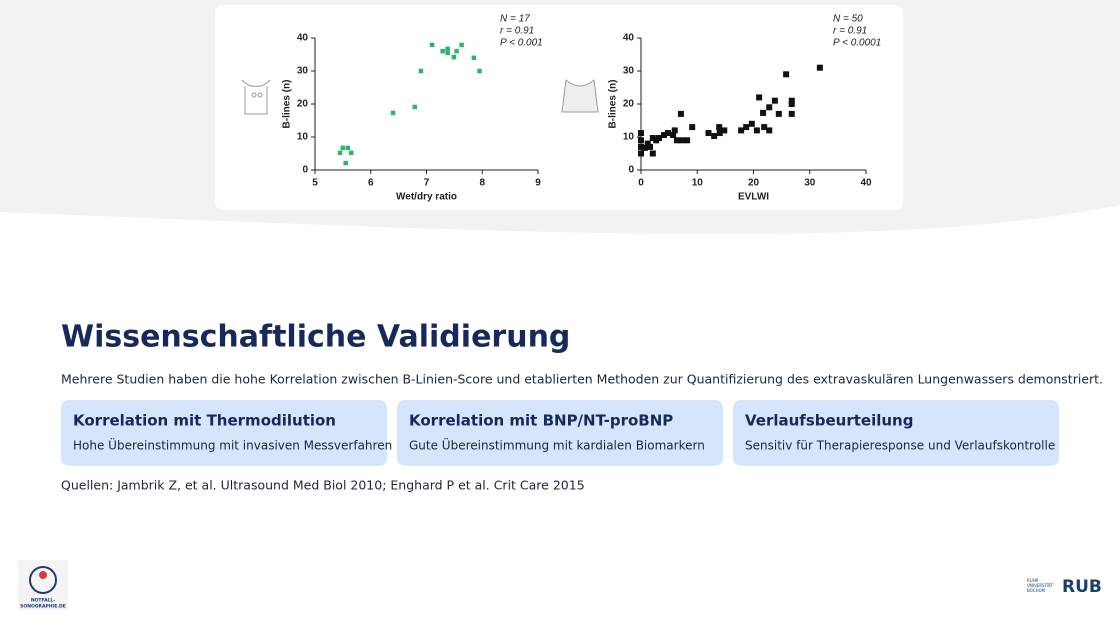 This screenshot has height=630, width=1120. What do you see at coordinates (482, 183) in the screenshot?
I see `x-tick-label: 8` at bounding box center [482, 183].